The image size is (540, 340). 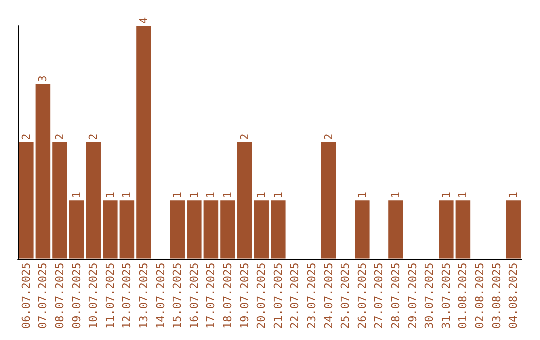 I want to click on data-label: 3, so click(x=43, y=79).